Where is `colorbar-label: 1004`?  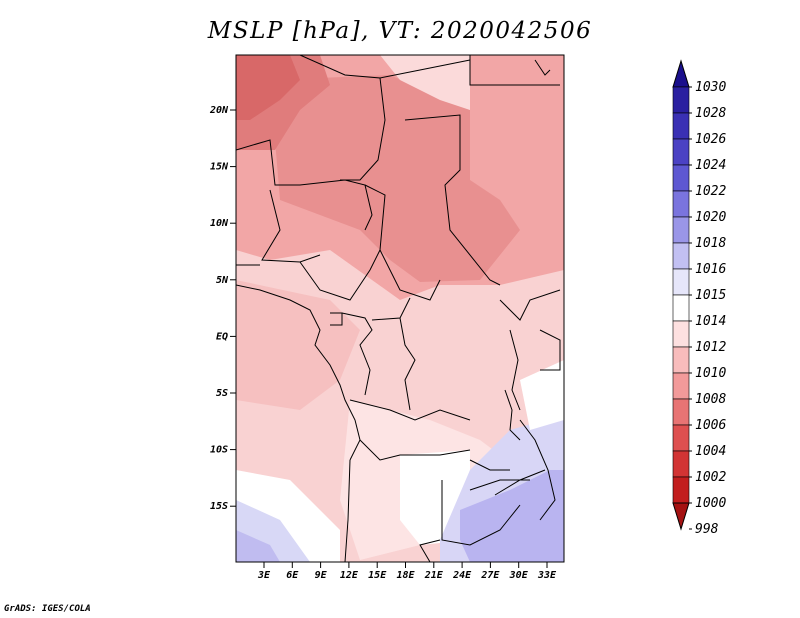 colorbar-label: 1004 is located at coordinates (710, 451).